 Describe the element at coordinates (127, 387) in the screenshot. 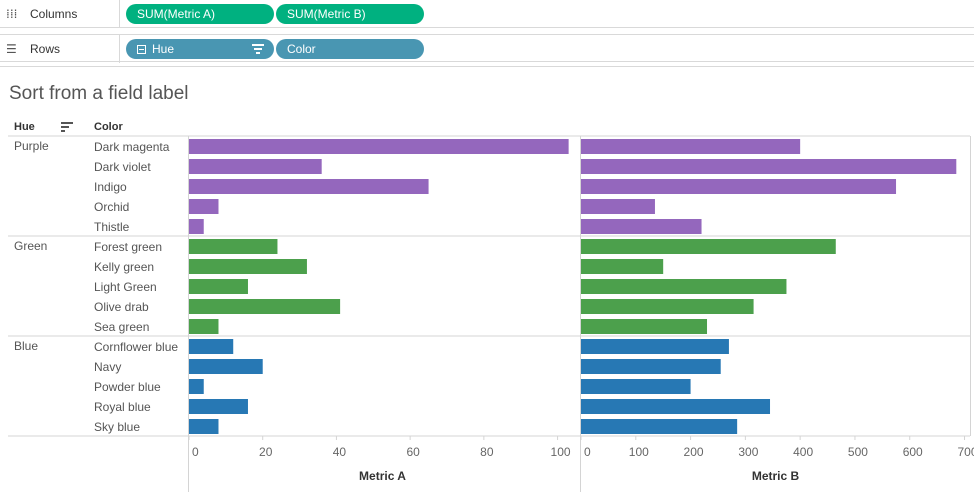

I see `color-label: Powder blue` at that location.